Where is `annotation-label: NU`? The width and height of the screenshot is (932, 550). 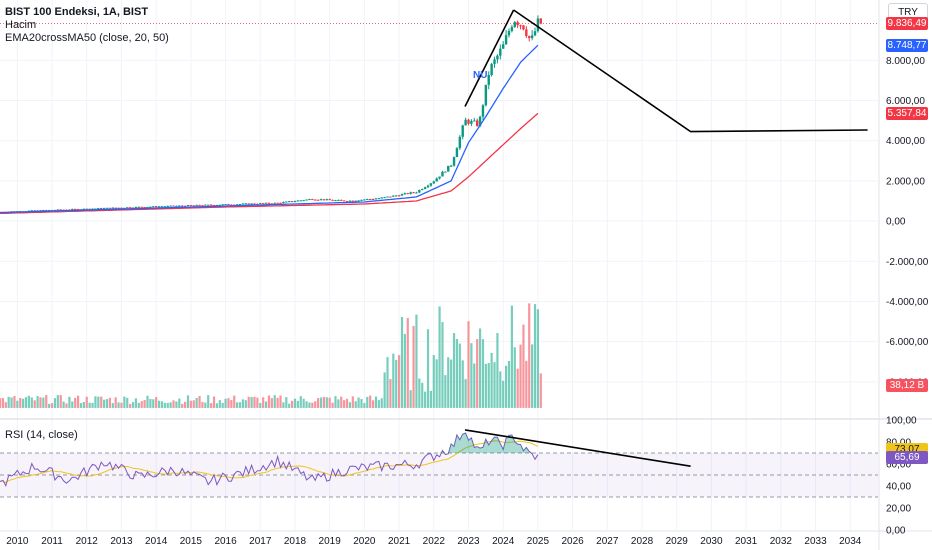 annotation-label: NU is located at coordinates (480, 75).